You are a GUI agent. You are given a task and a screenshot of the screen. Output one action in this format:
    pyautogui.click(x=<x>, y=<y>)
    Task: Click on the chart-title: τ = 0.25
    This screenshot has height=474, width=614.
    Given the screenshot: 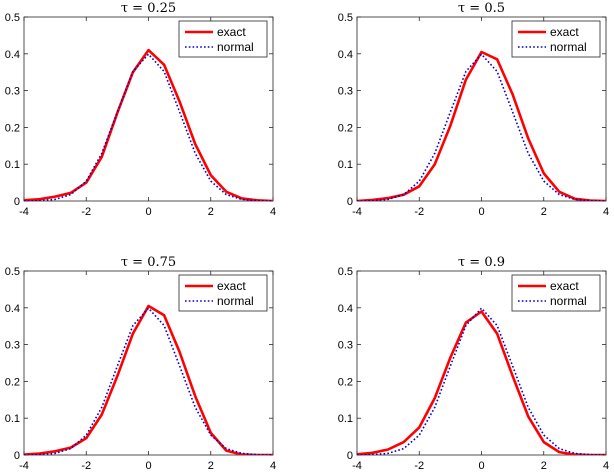 What is the action you would take?
    pyautogui.click(x=148, y=8)
    